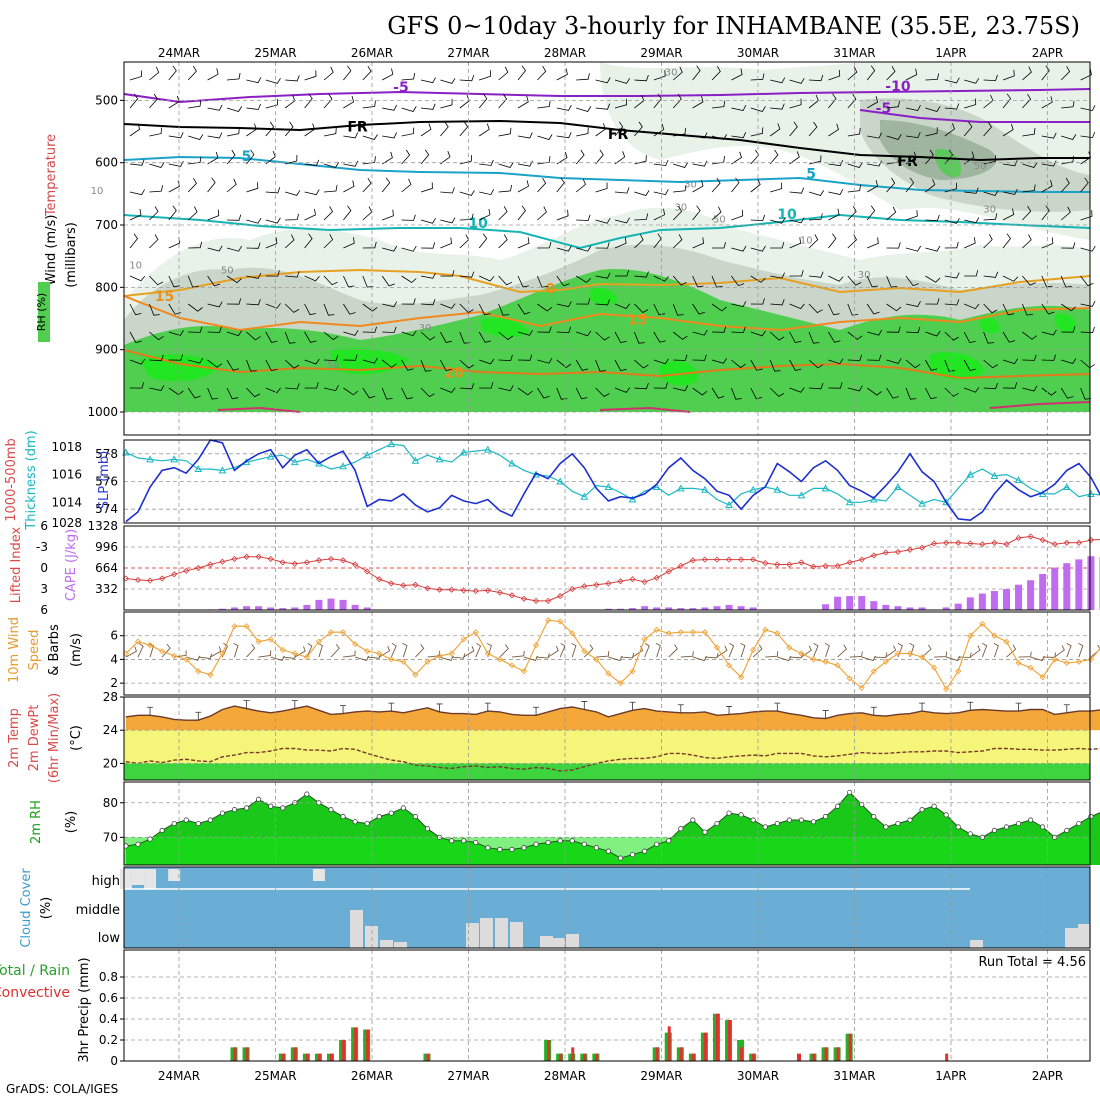  I want to click on precip-tick-label: 0.4, so click(108, 1019).